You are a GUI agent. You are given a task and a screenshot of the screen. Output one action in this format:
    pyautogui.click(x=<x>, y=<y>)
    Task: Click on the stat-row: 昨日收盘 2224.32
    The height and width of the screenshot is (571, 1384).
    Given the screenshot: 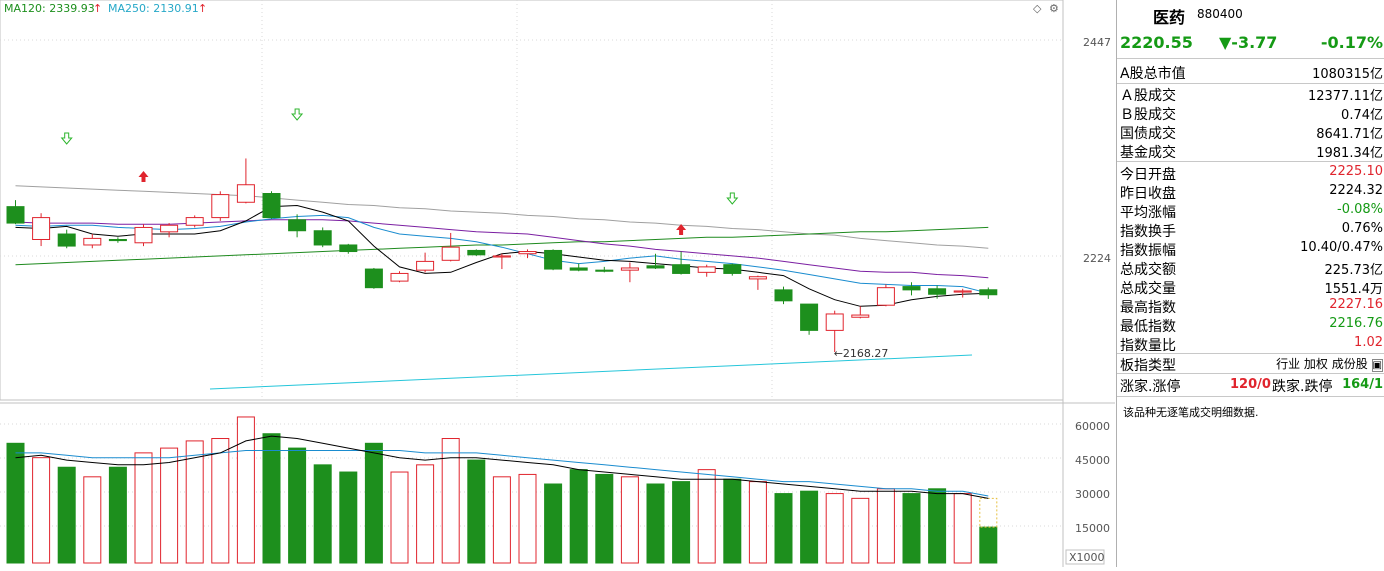 What is the action you would take?
    pyautogui.click(x=1250, y=192)
    